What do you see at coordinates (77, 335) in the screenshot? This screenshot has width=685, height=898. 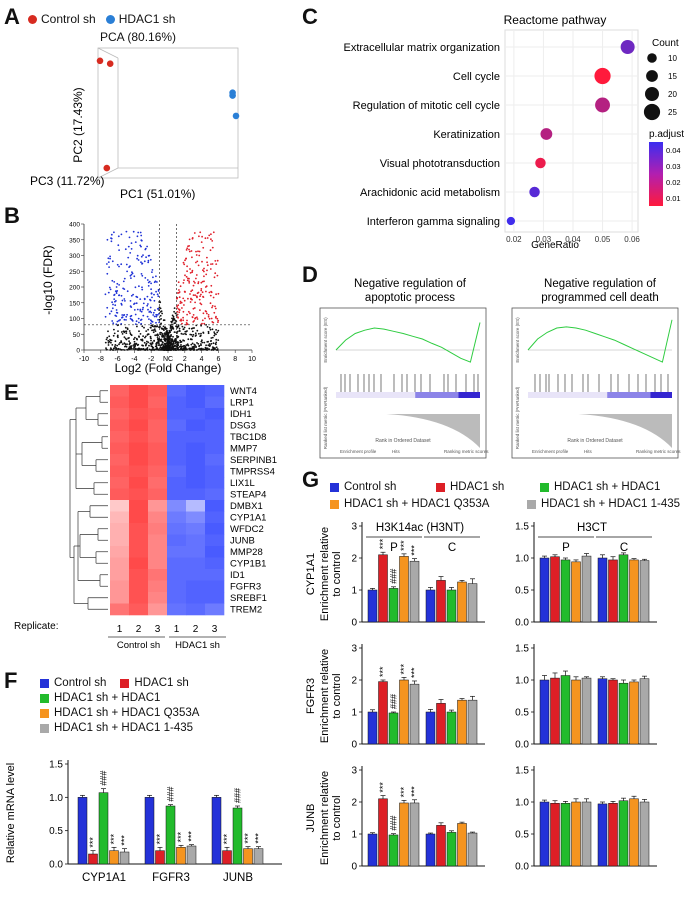 I see `volcano-y-tick-label: 50` at bounding box center [77, 335].